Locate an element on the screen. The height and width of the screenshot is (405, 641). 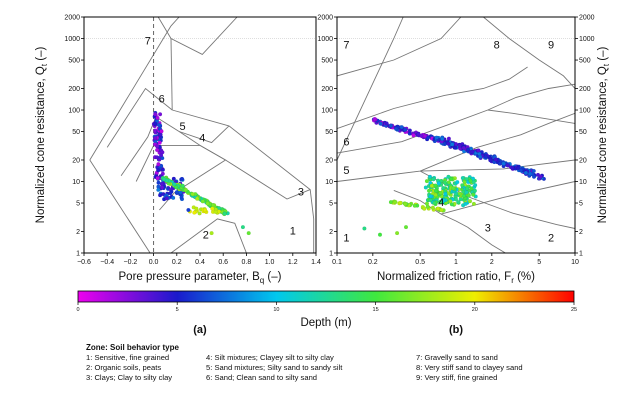
y-tick-label: 200 is located at coordinates (74, 89).